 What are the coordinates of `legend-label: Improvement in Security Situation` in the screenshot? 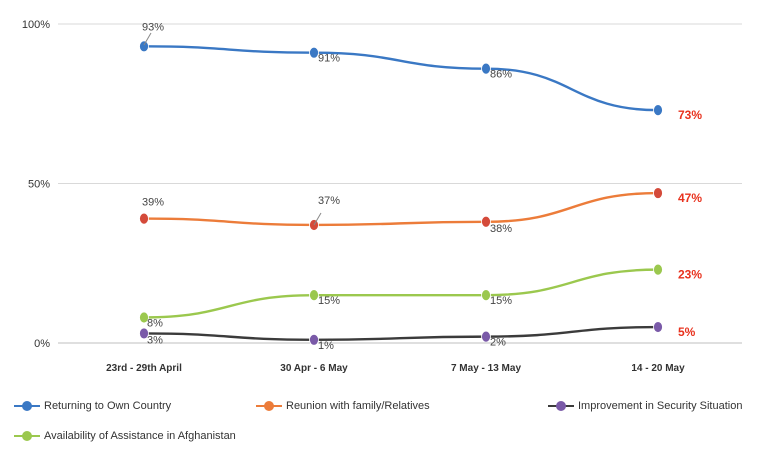 It's located at (660, 406).